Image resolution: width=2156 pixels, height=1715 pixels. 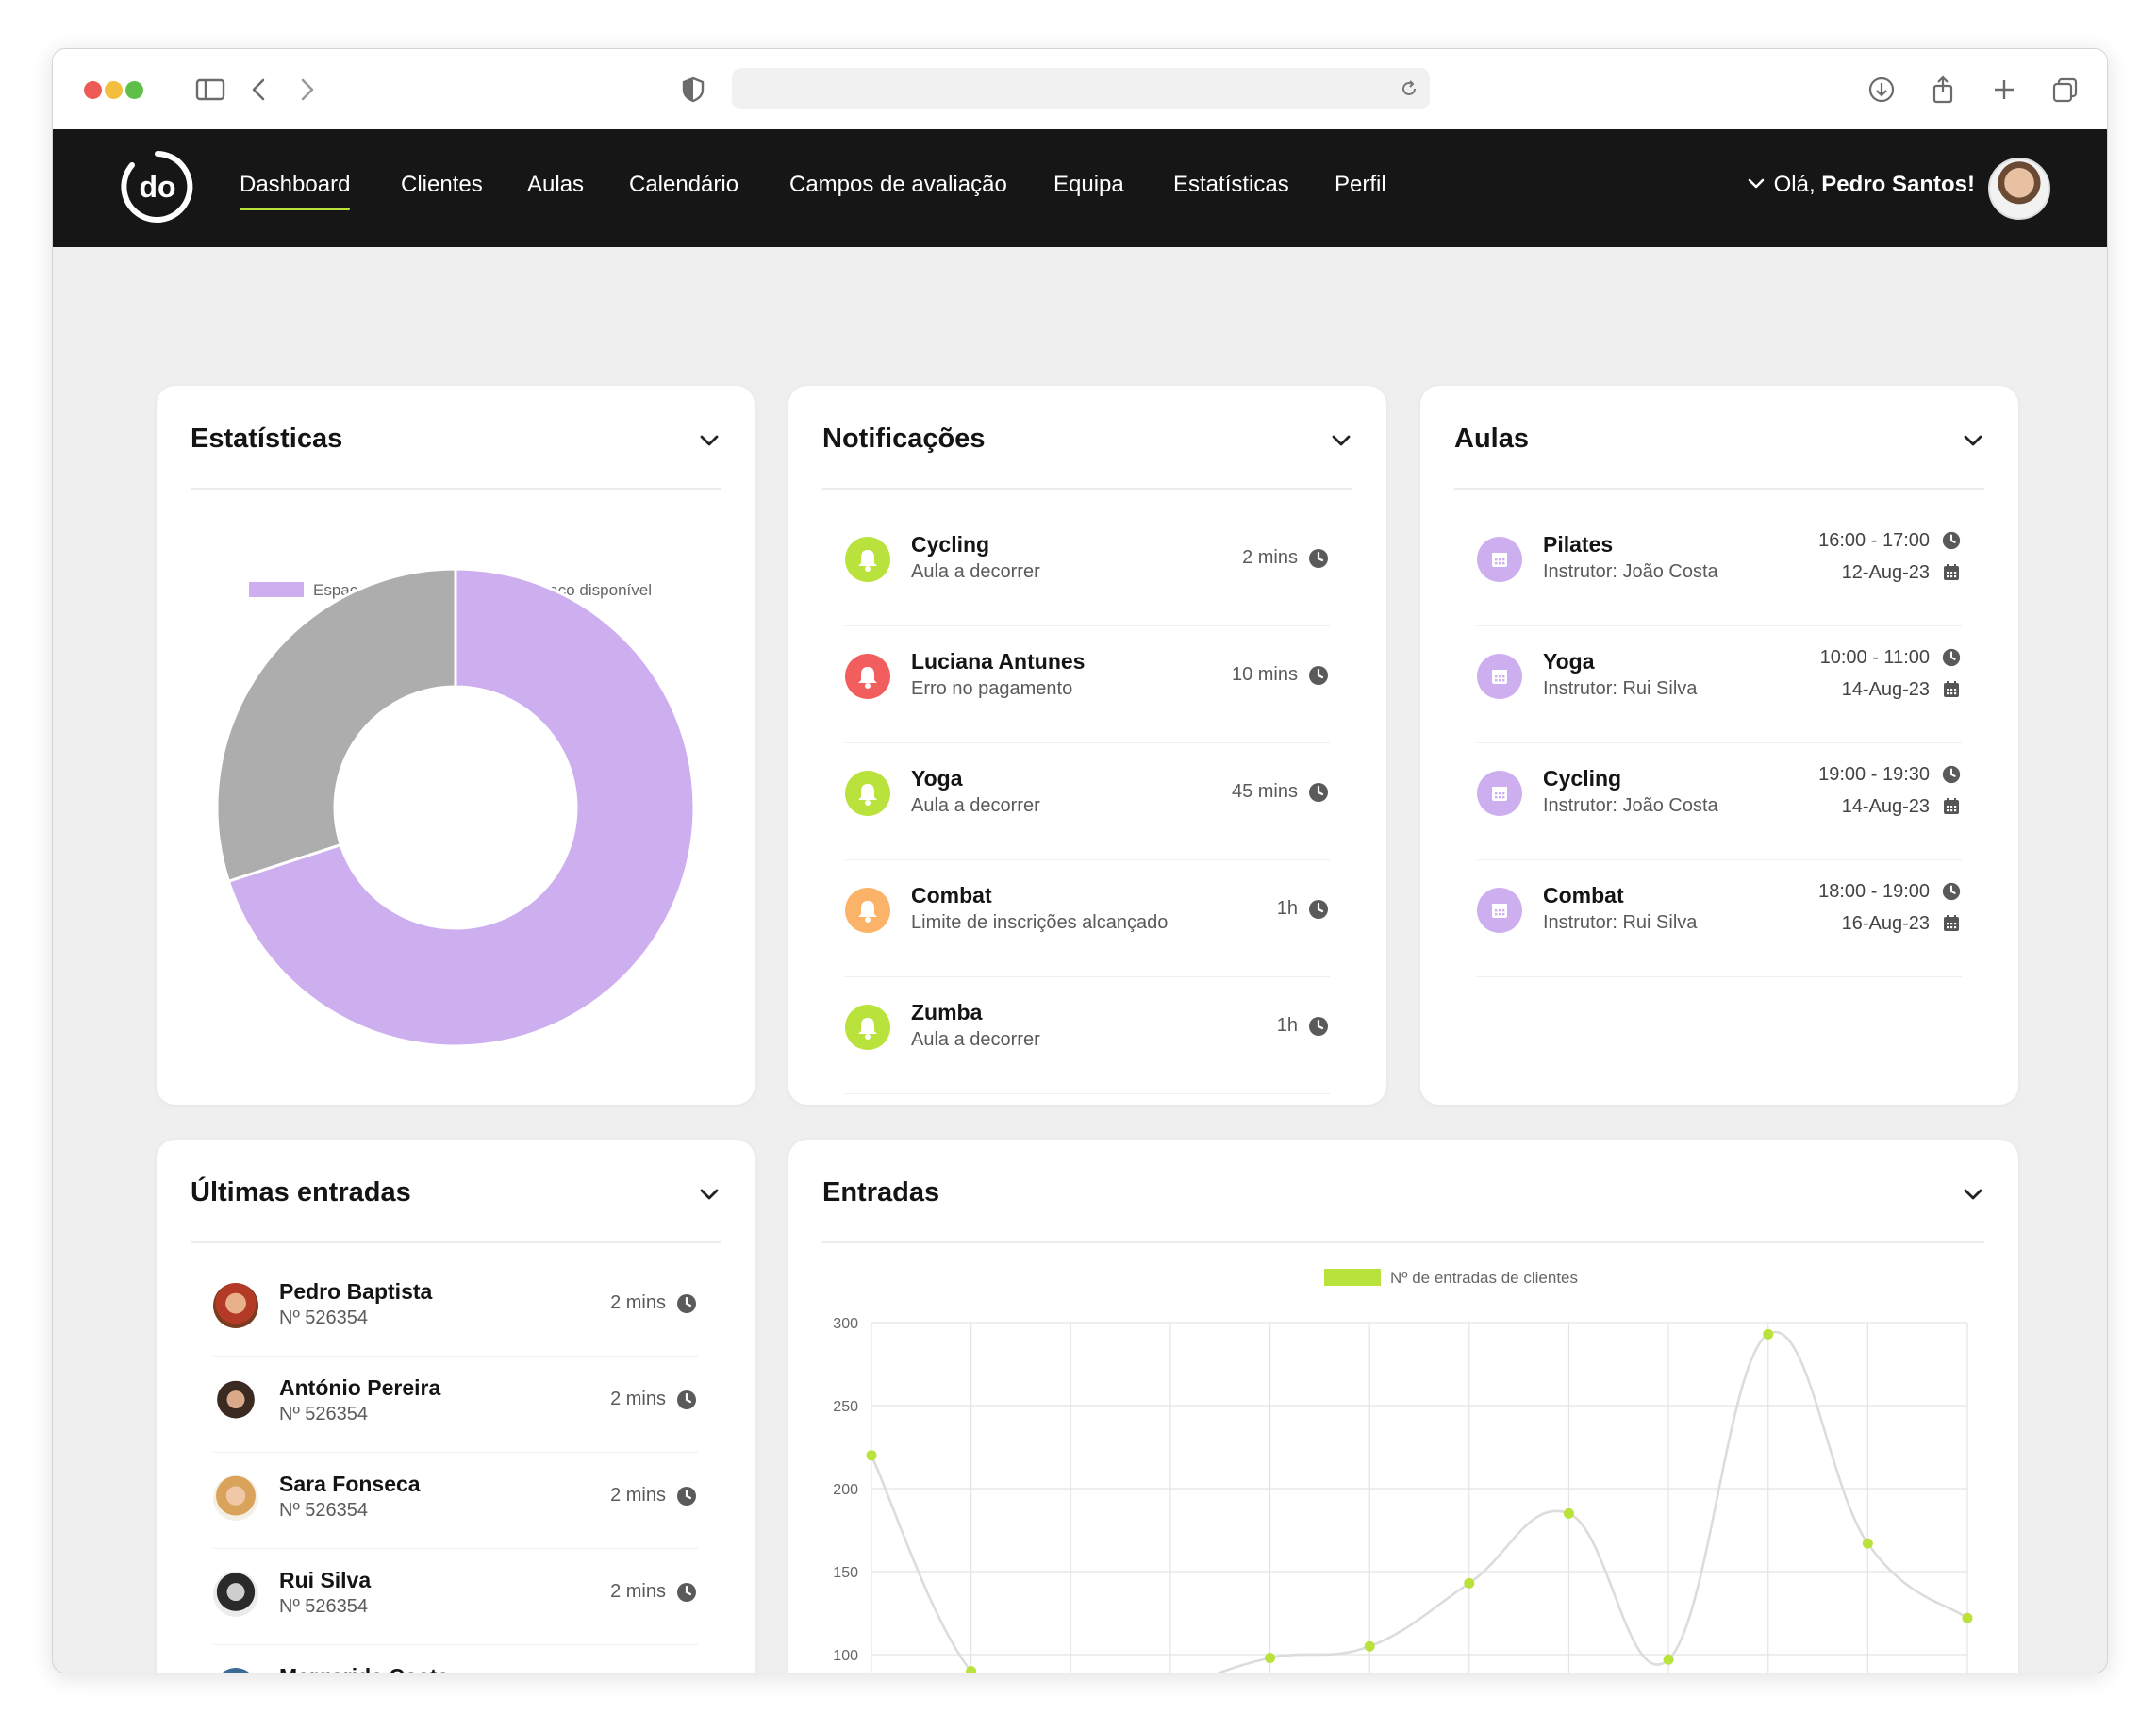 What do you see at coordinates (693, 90) in the screenshot?
I see `shield-icon` at bounding box center [693, 90].